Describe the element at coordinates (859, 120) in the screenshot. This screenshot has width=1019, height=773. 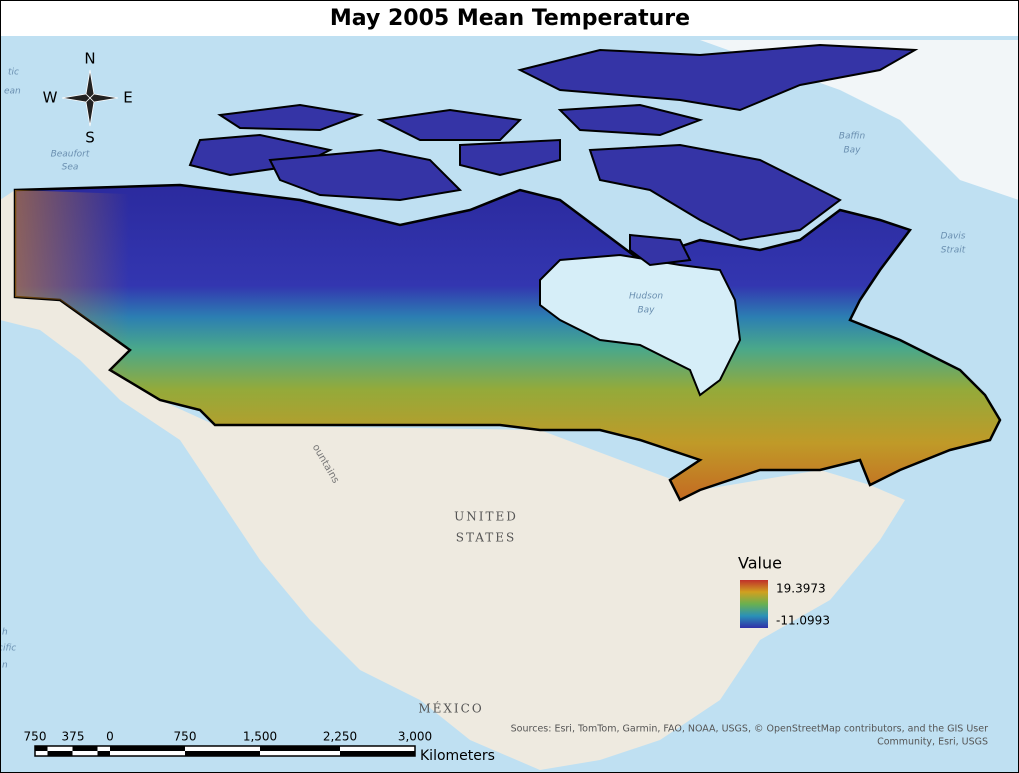
I see `greenland` at that location.